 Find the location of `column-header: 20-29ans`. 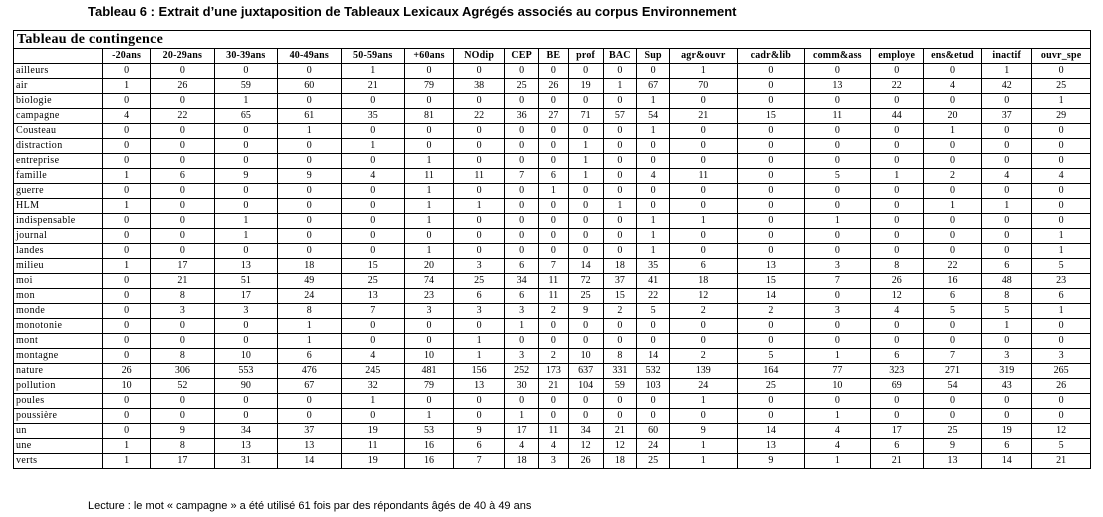

column-header: 20-29ans is located at coordinates (182, 56).